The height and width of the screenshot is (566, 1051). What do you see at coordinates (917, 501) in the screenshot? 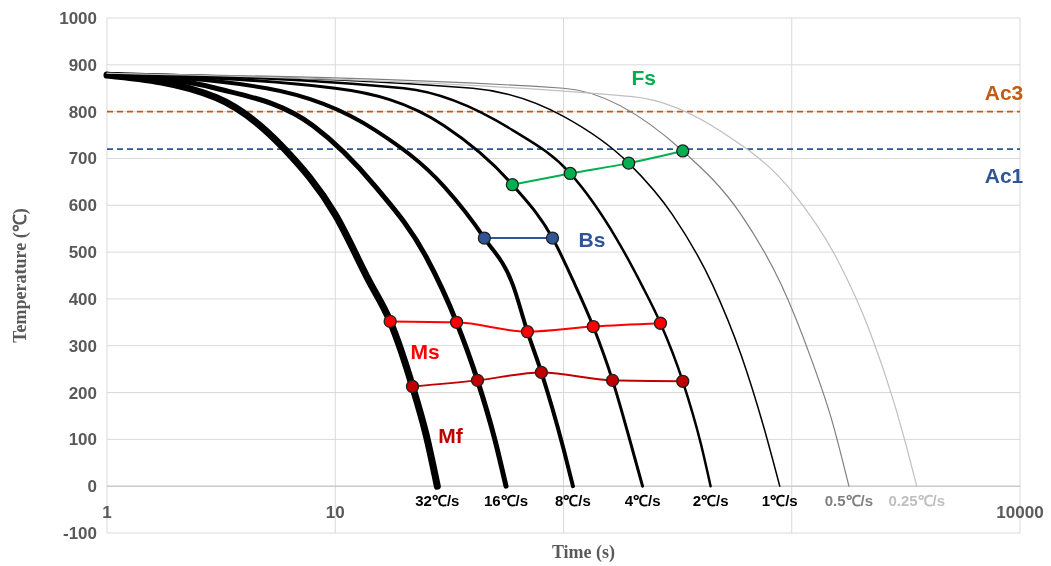
I see `series-label: 0.25℃/s` at bounding box center [917, 501].